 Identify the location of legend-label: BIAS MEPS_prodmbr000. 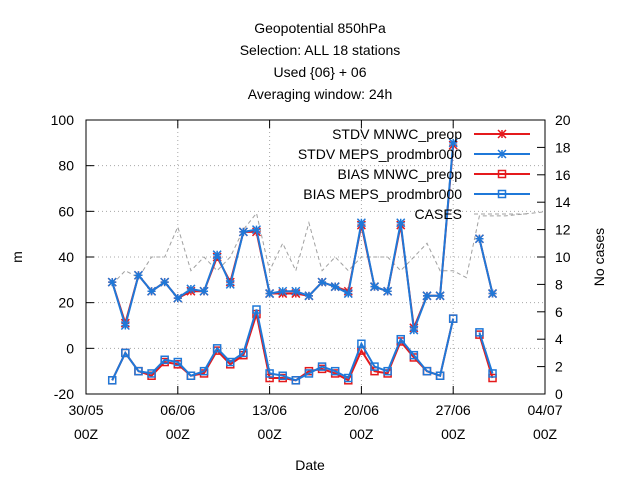
(382, 194).